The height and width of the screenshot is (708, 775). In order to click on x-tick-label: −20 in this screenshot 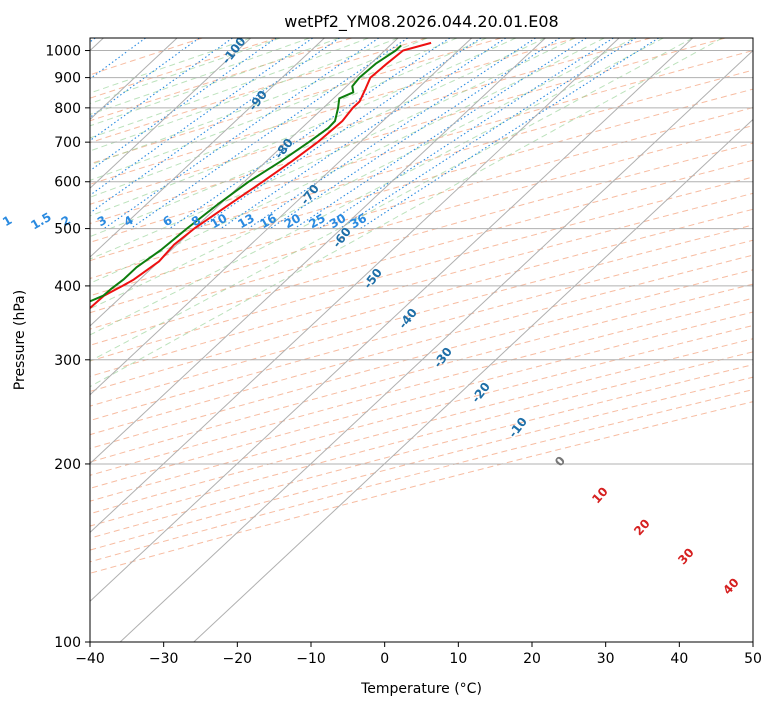, I will do `click(238, 659)`.